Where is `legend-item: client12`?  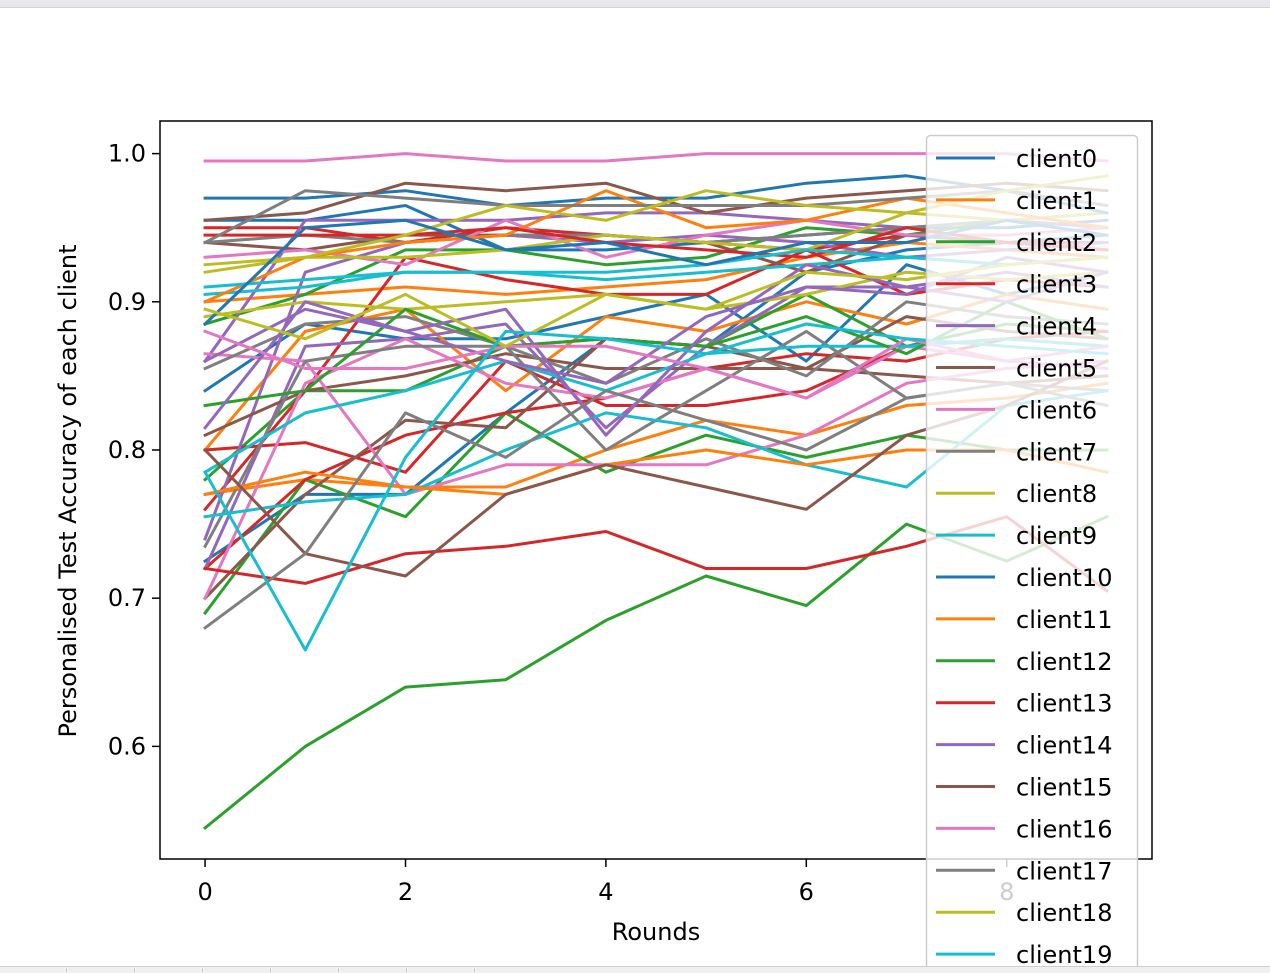
legend-item: client12 is located at coordinates (1024, 662).